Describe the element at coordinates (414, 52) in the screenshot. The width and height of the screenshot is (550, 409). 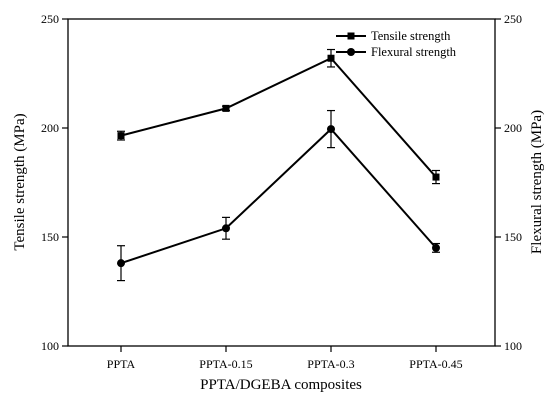
I see `legend-label-flexural: Flexural strength` at that location.